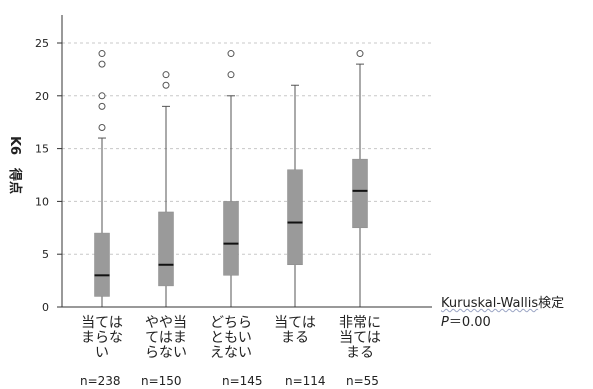  Describe the element at coordinates (42, 149) in the screenshot. I see `y-tick-label: 15` at that location.